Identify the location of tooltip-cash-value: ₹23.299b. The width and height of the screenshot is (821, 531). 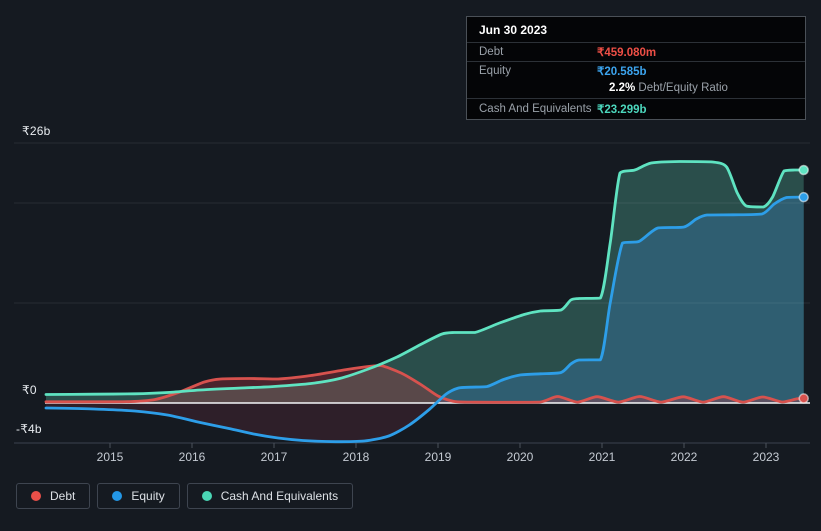
(622, 110).